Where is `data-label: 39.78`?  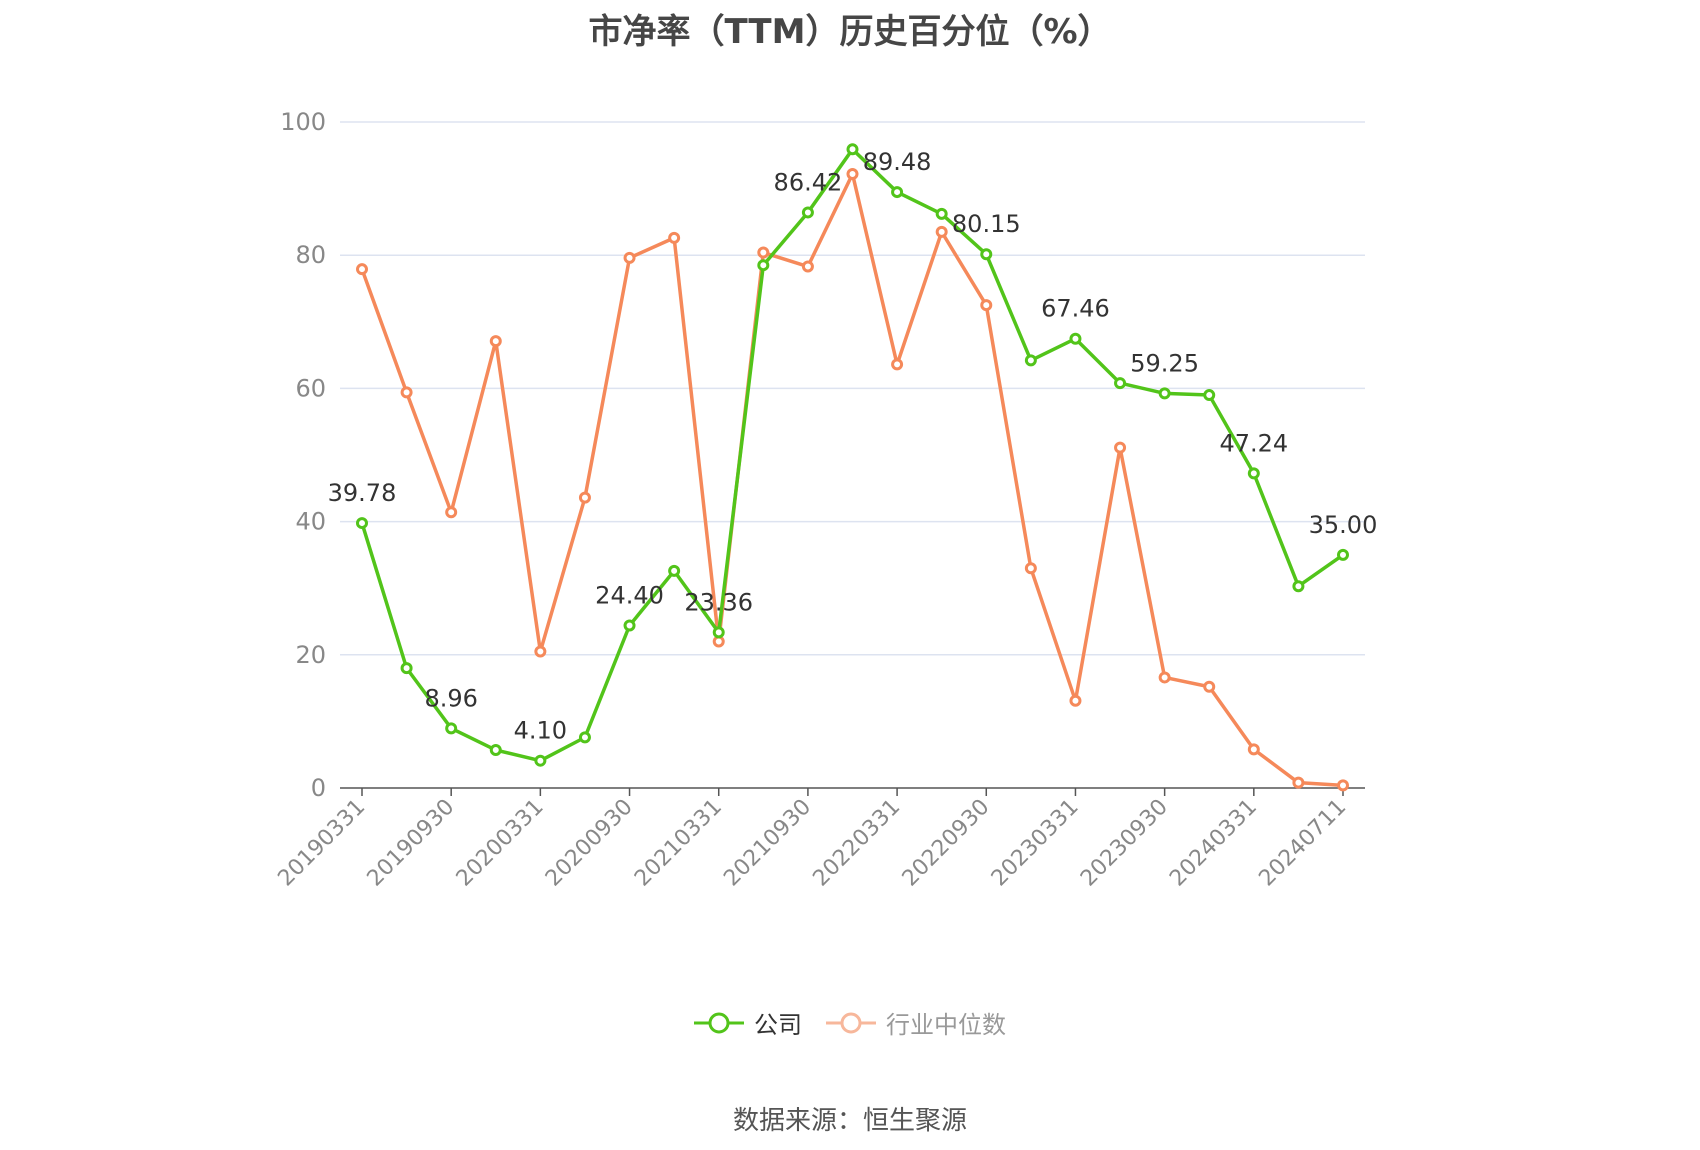
data-label: 39.78 is located at coordinates (362, 493).